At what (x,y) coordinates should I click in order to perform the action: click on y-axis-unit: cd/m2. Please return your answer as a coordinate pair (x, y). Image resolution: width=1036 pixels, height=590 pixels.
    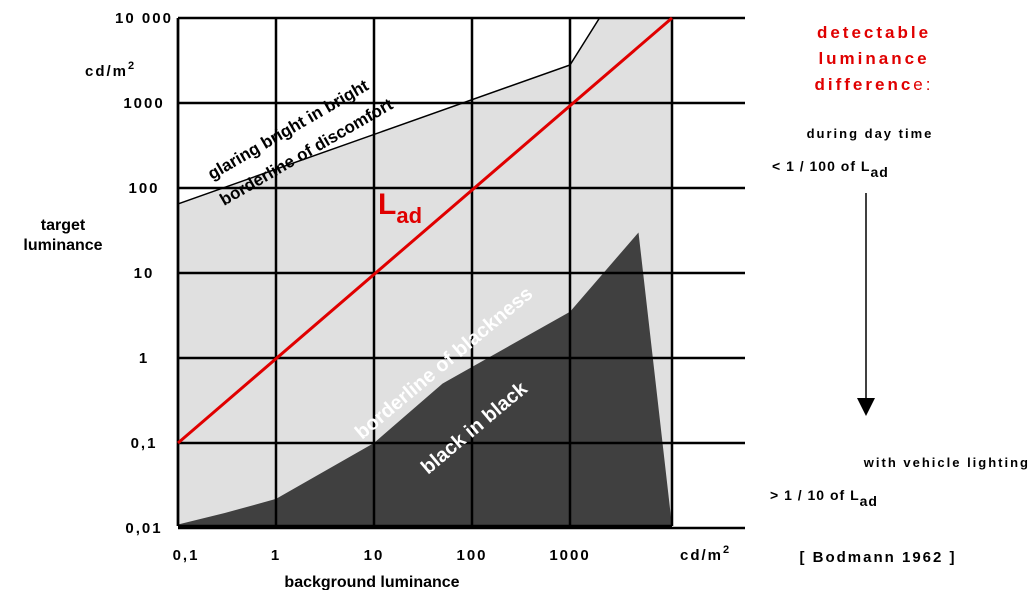
    Looking at the image, I should click on (110, 70).